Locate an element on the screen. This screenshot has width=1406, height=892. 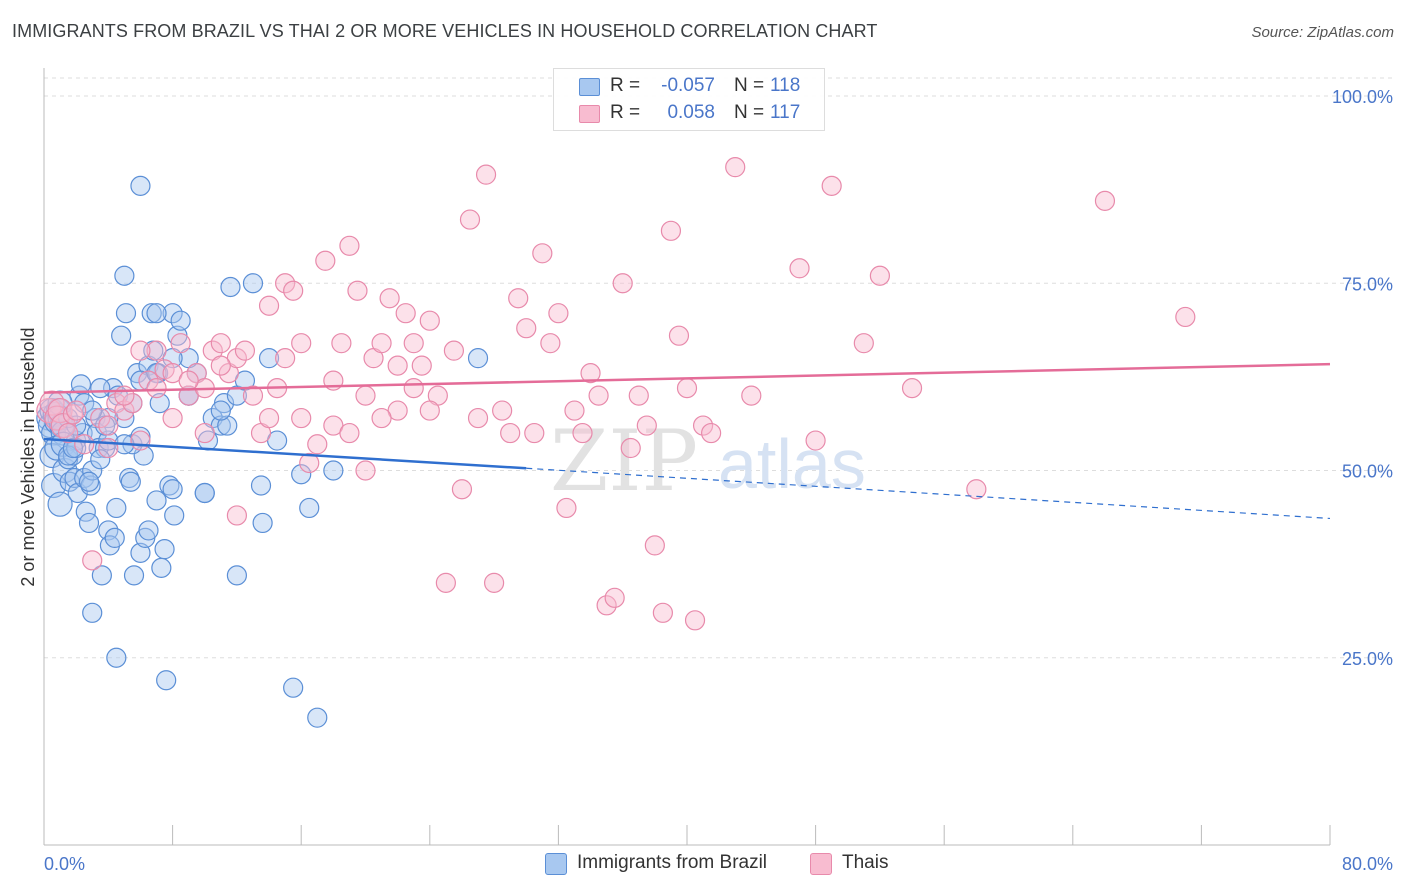
brazil-trend-extension is located at coordinates (928, 493).